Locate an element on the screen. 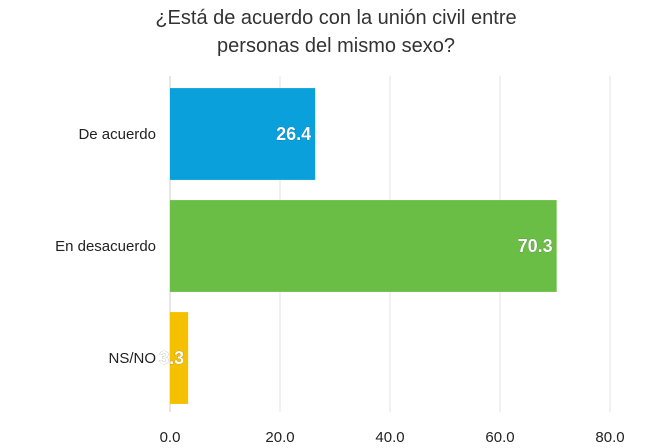  category-label-0: De acuerdo is located at coordinates (117, 134).